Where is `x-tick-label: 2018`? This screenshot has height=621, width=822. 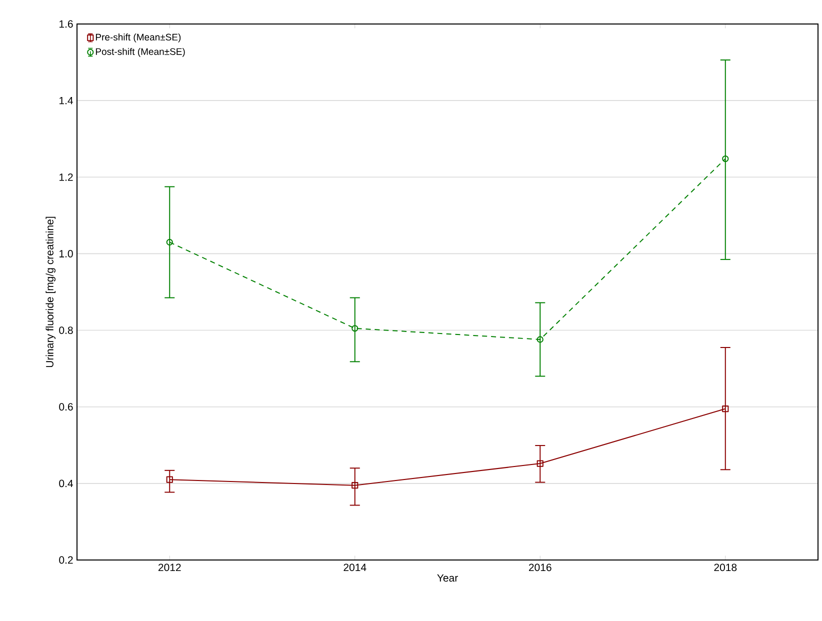 x-tick-label: 2018 is located at coordinates (725, 568).